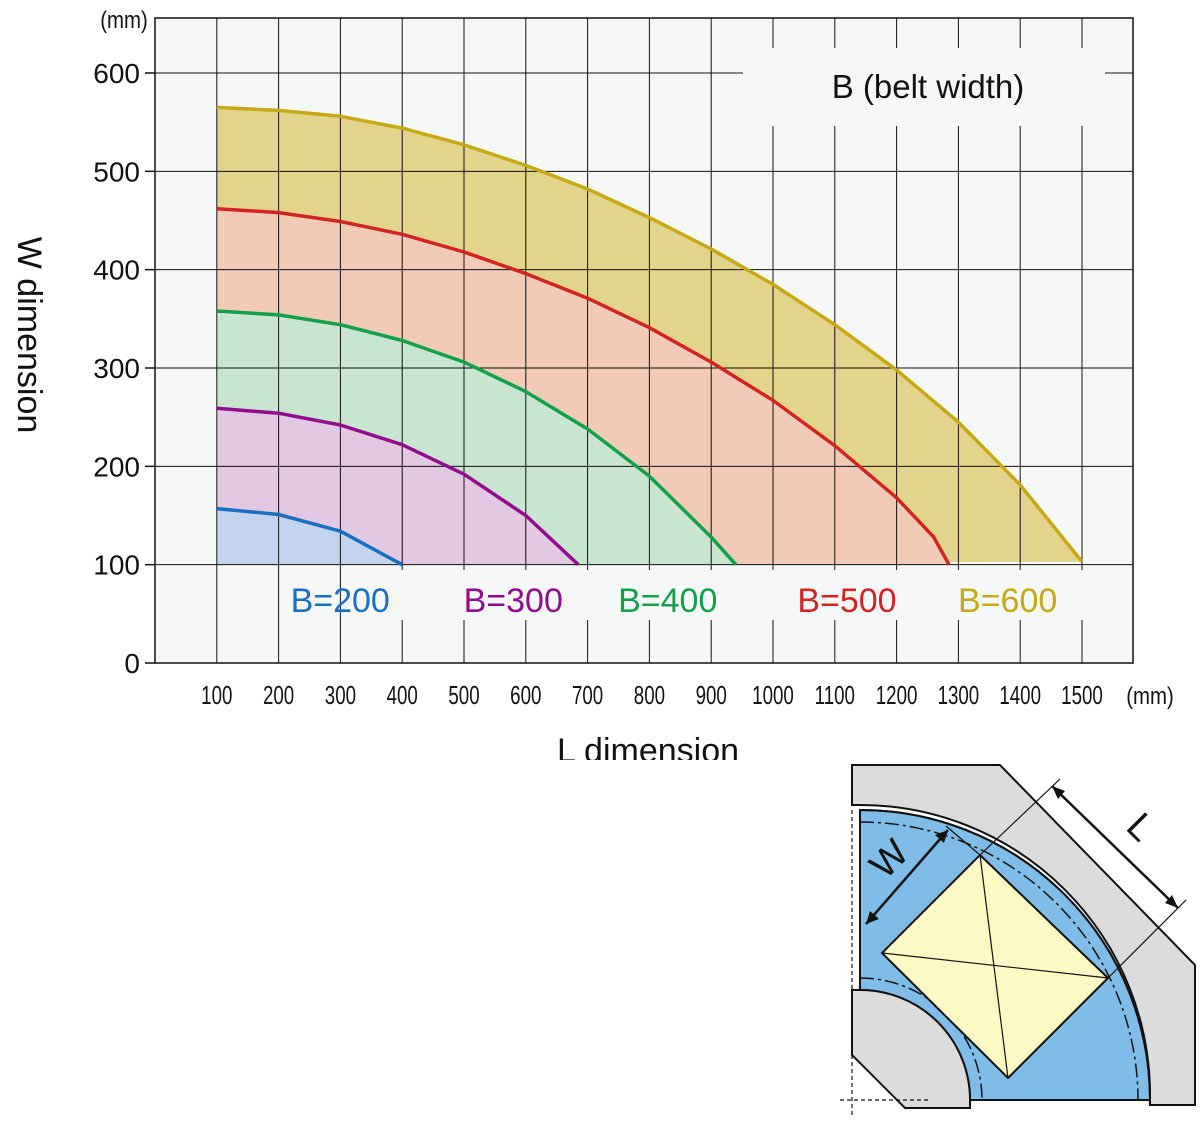  I want to click on x-axis-title: L dimension, so click(648, 746).